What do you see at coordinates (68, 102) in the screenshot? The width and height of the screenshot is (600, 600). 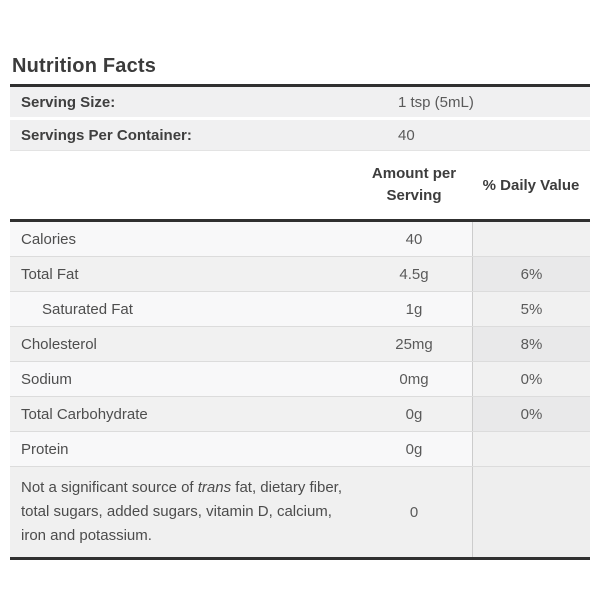 I see `serving-info-label: Serving Size:` at bounding box center [68, 102].